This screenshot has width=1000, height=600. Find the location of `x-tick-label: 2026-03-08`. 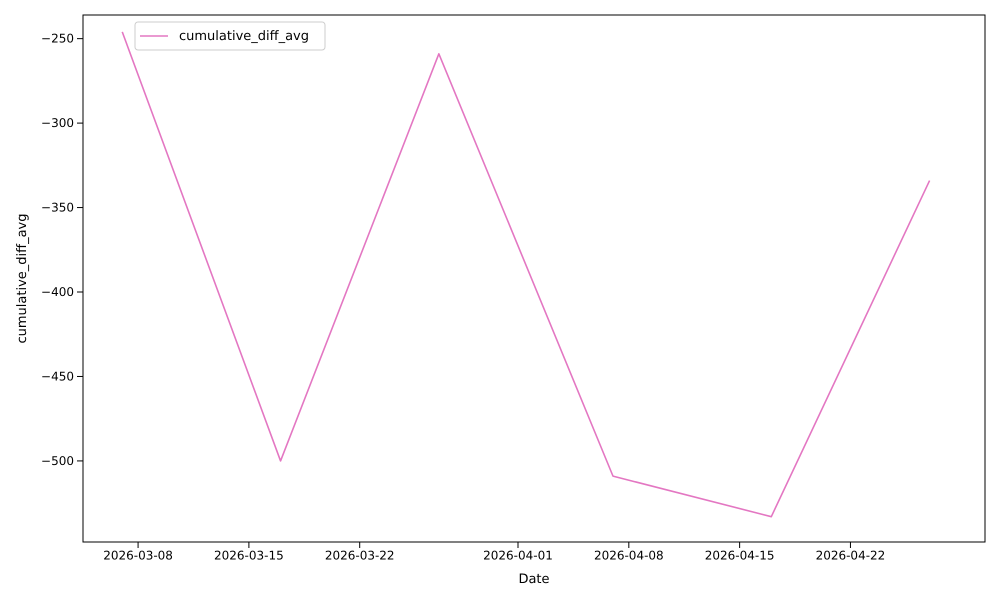

x-tick-label: 2026-03-08 is located at coordinates (138, 555).